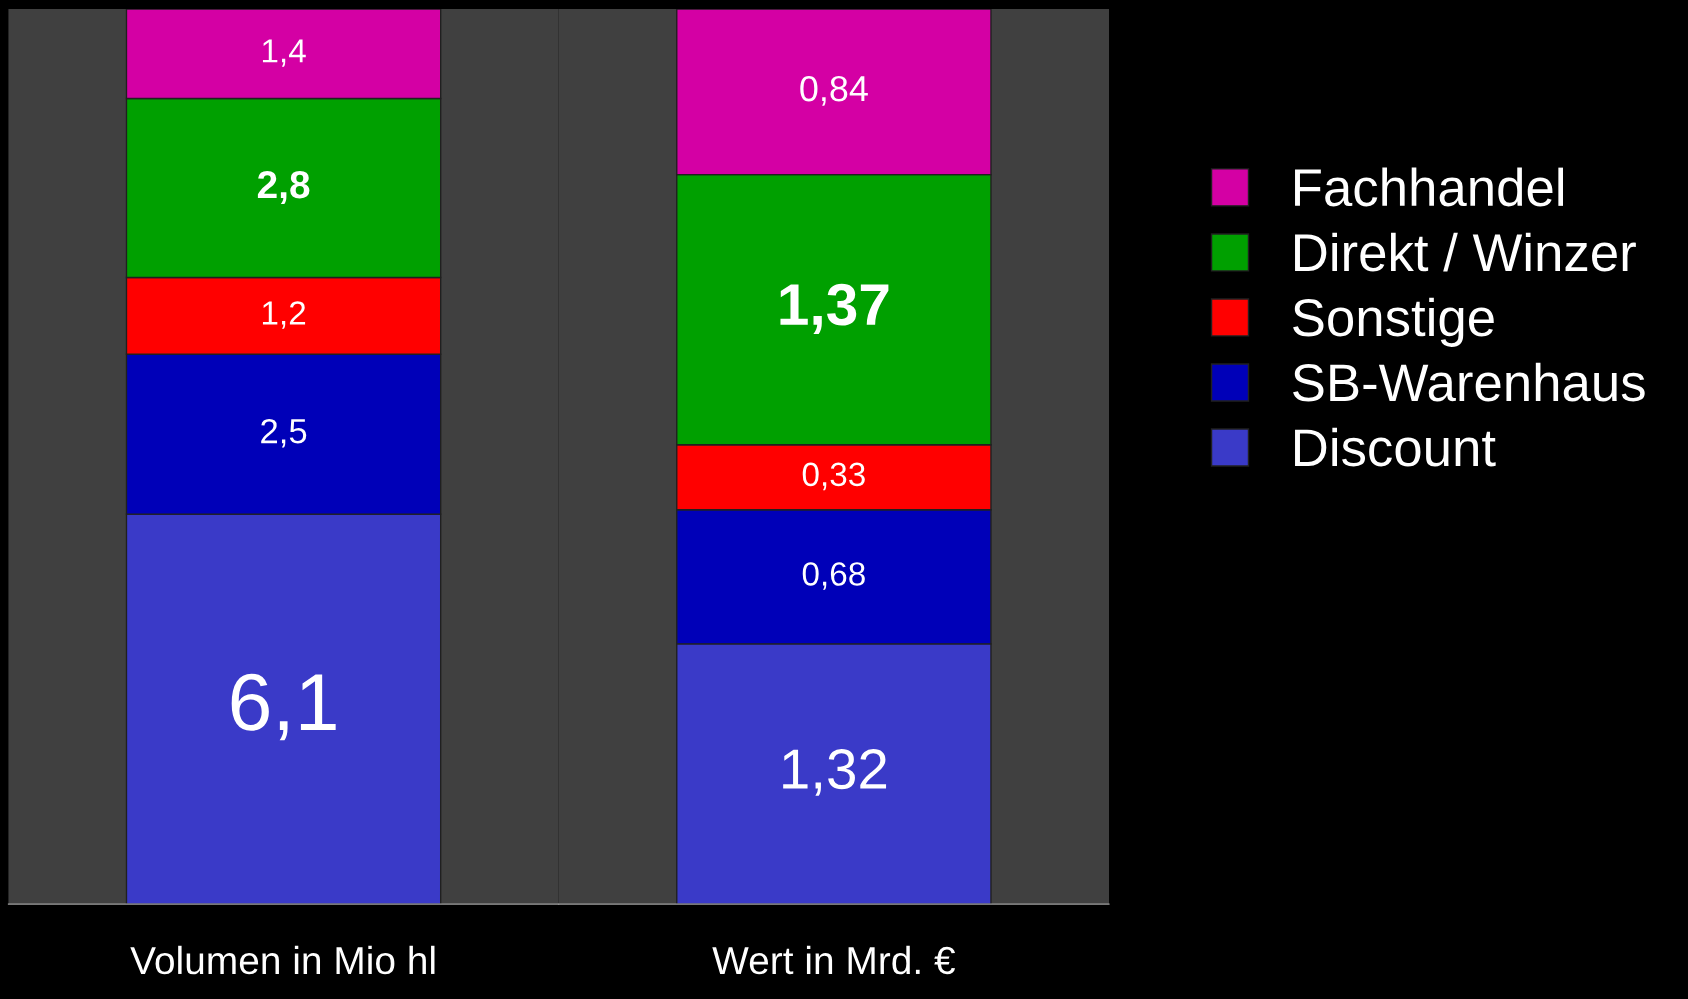 This screenshot has width=1688, height=999. Describe the element at coordinates (834, 308) in the screenshot. I see `data-label: 1,37` at that location.